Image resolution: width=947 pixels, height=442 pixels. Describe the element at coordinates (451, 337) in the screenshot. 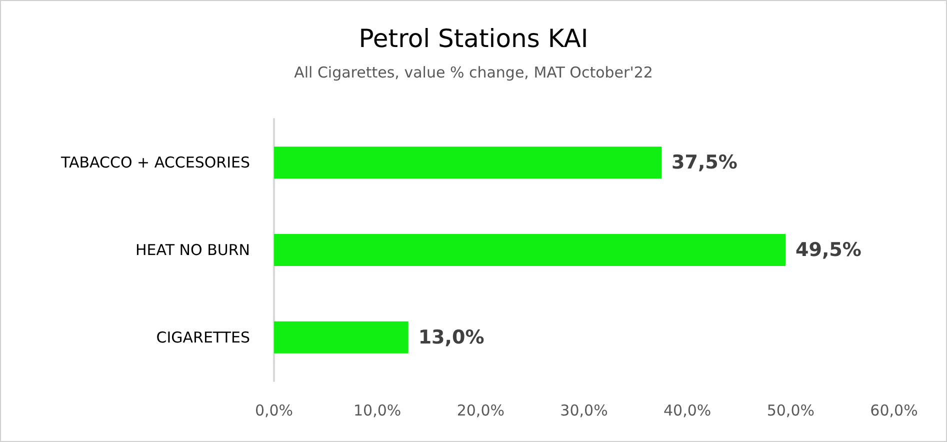

I see `data-label: 13,0%` at that location.